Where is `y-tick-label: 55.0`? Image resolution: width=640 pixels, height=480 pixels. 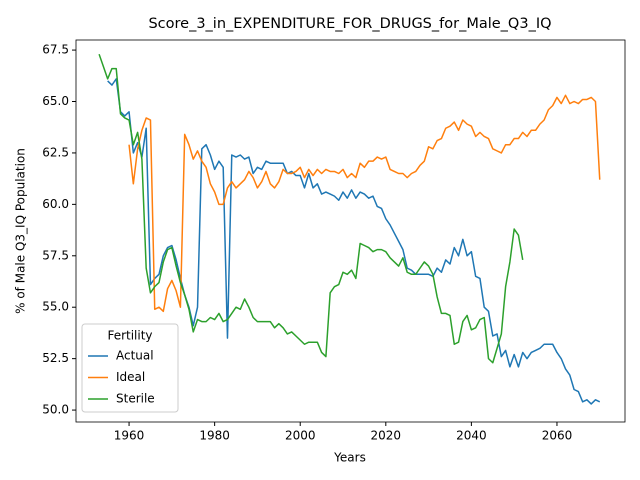 y-tick-label: 55.0 is located at coordinates (55, 307).